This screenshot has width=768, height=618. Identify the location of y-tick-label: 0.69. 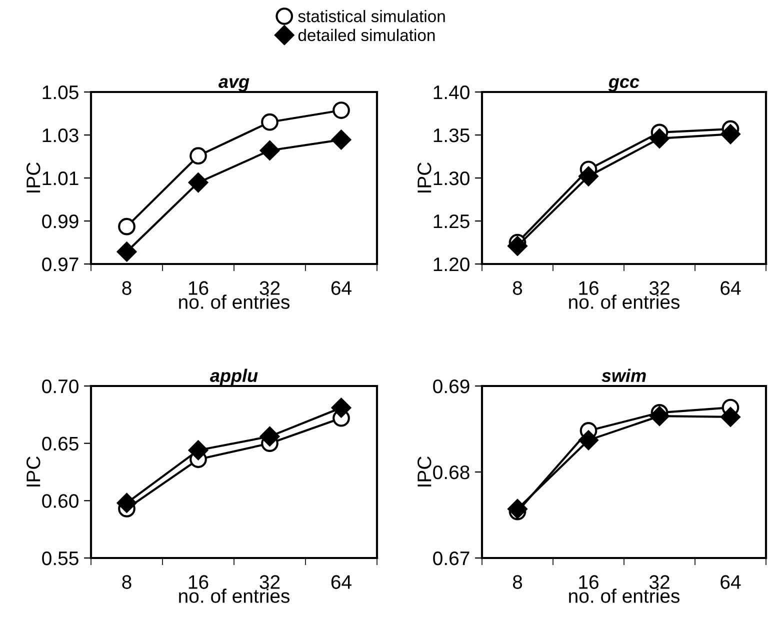
(451, 386).